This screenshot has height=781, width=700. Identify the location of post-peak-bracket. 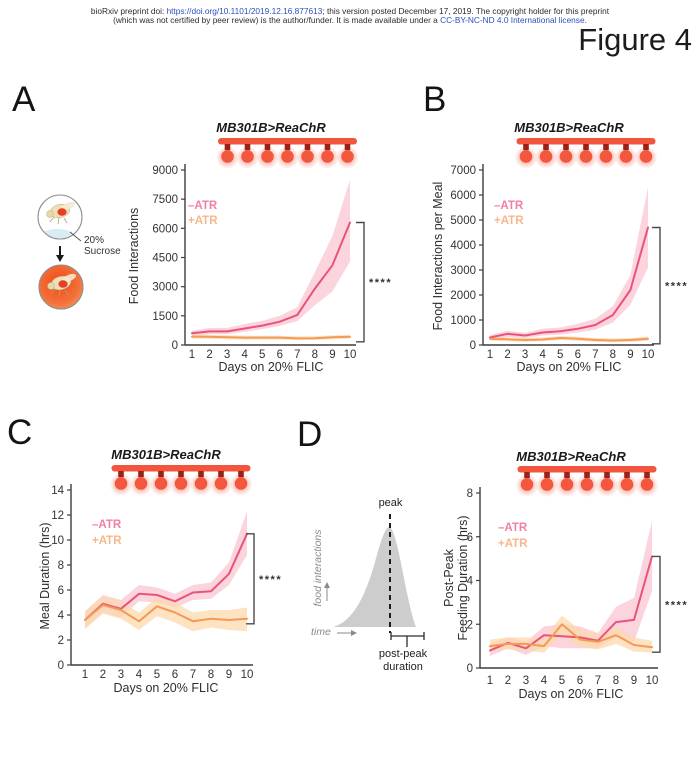
(407, 639).